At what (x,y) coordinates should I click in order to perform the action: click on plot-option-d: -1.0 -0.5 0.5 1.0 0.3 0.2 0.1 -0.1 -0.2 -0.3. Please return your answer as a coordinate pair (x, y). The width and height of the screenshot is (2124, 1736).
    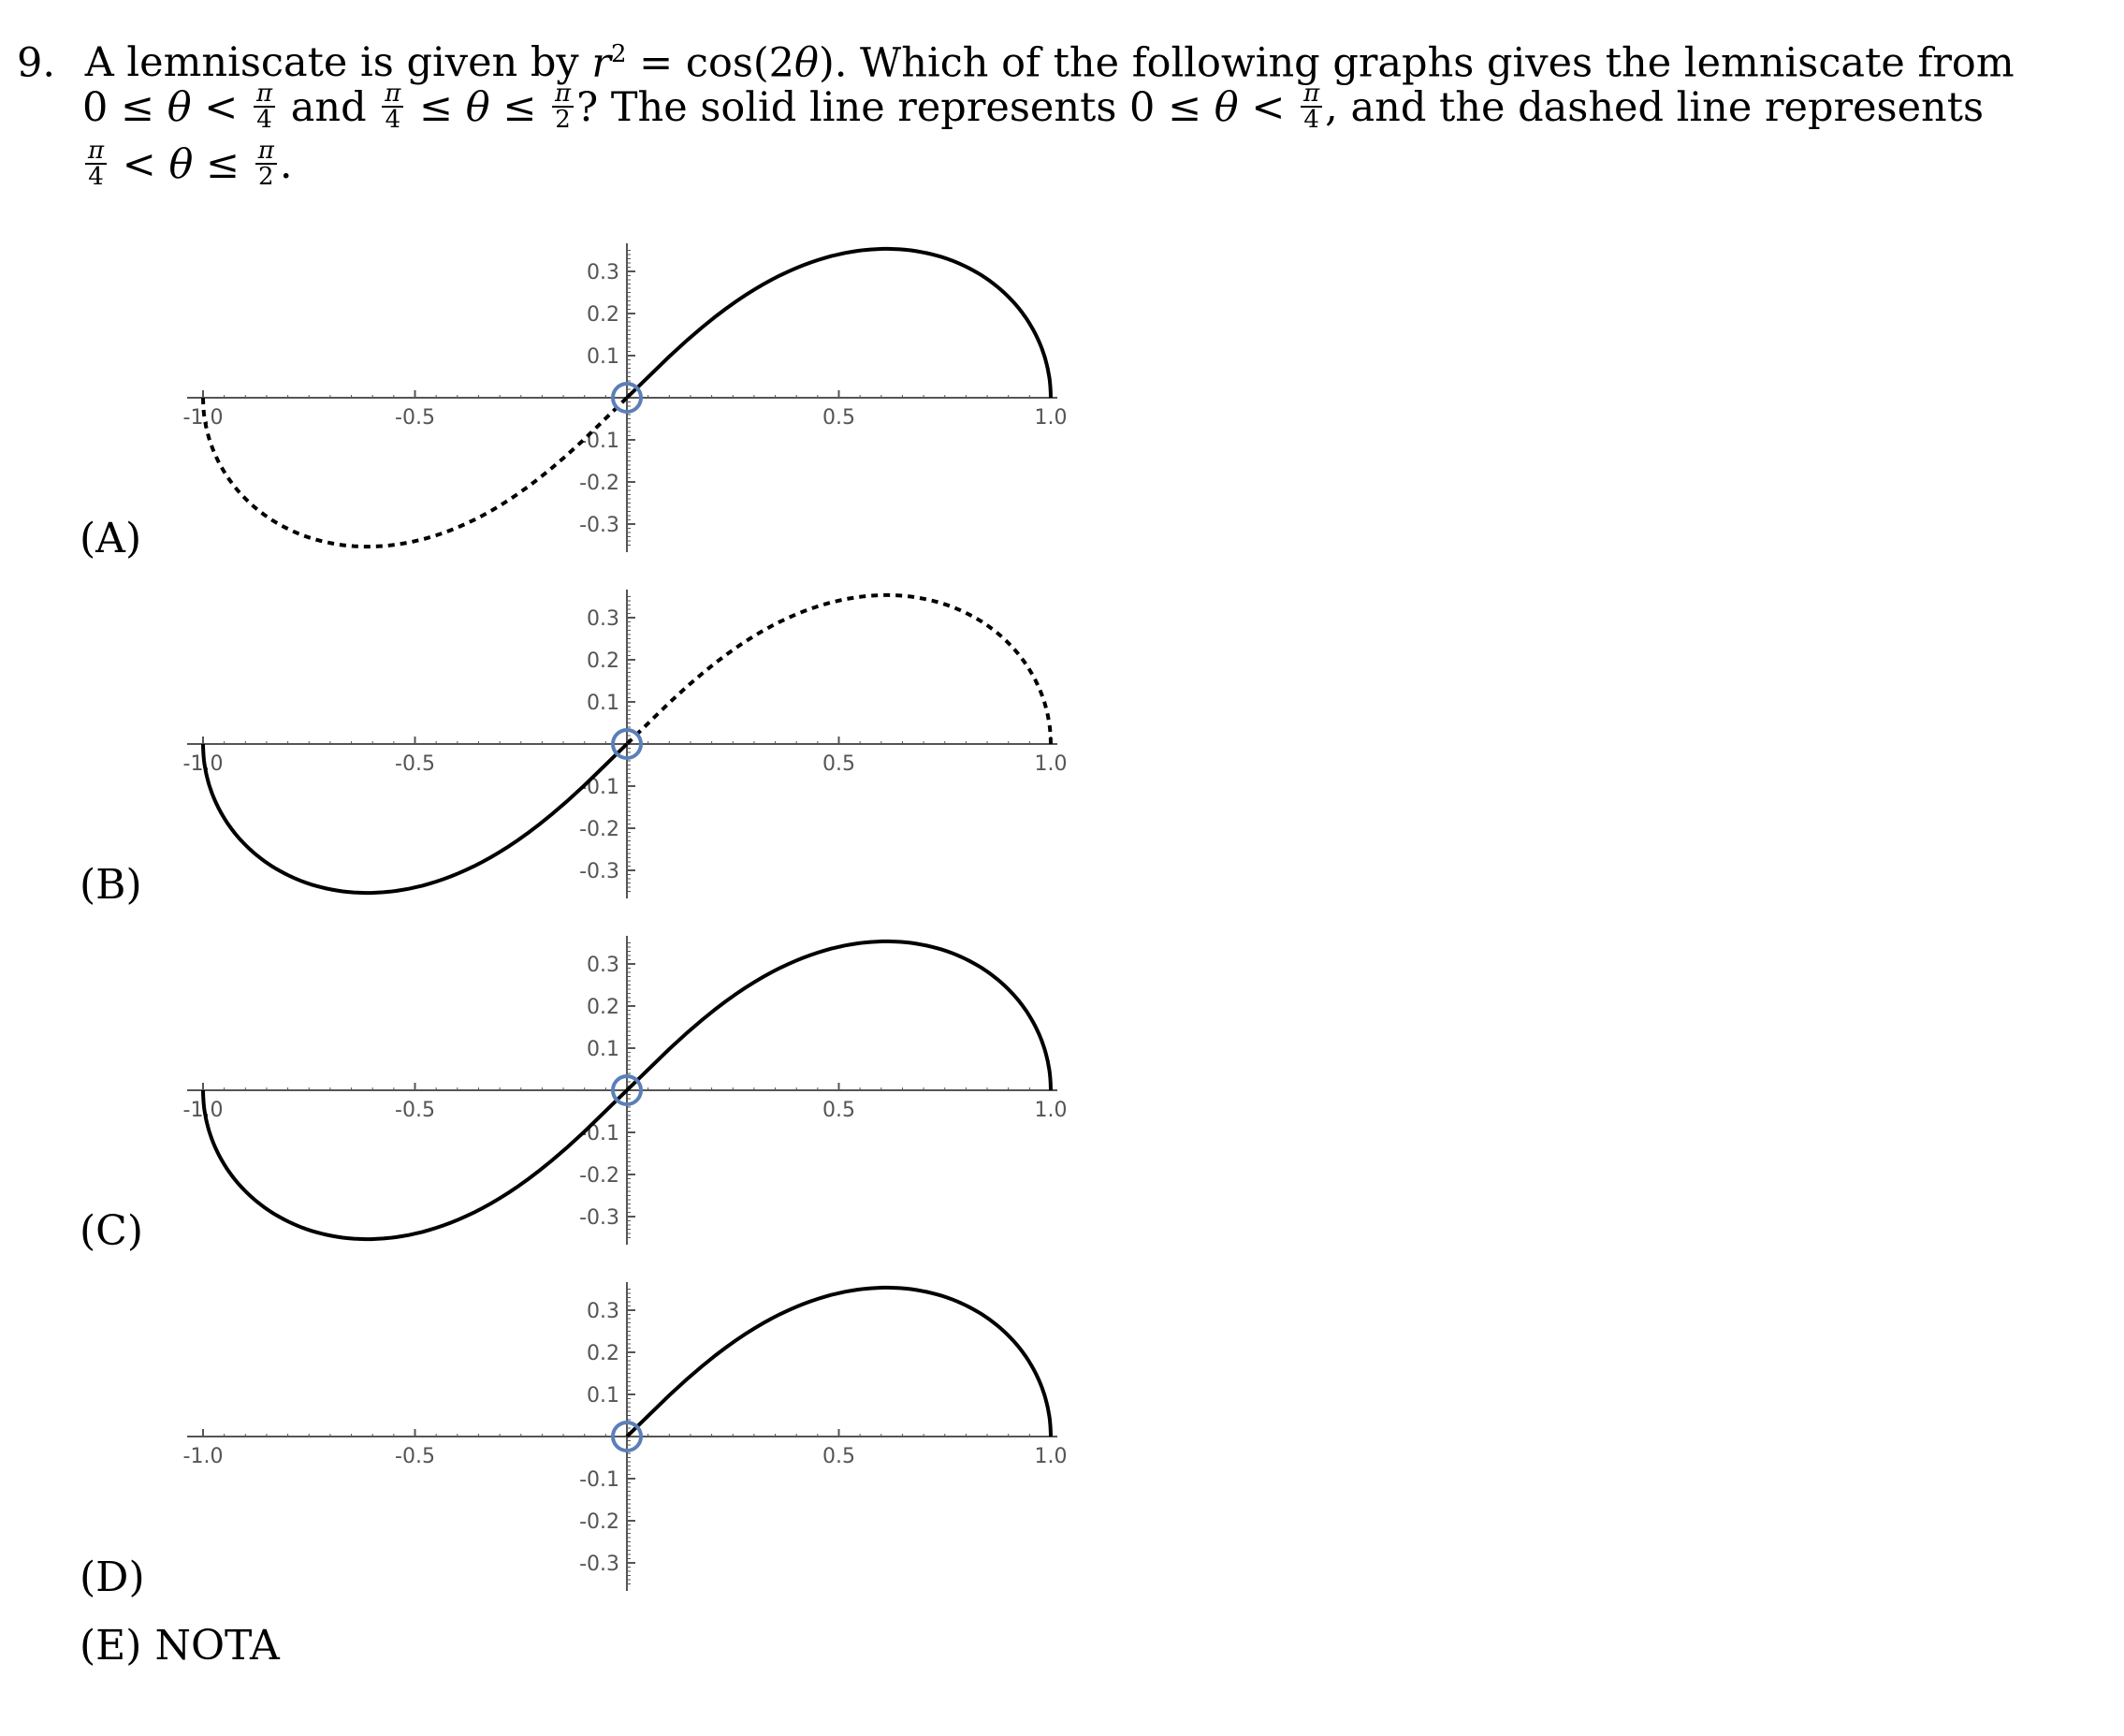
    Looking at the image, I should click on (625, 1436).